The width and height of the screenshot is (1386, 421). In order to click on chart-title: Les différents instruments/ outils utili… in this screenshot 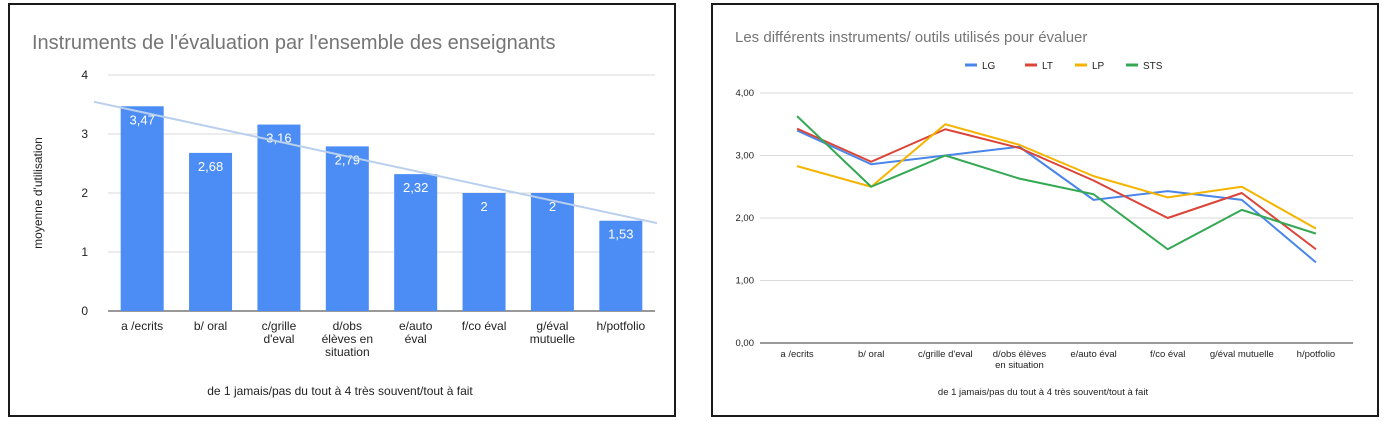, I will do `click(911, 37)`.